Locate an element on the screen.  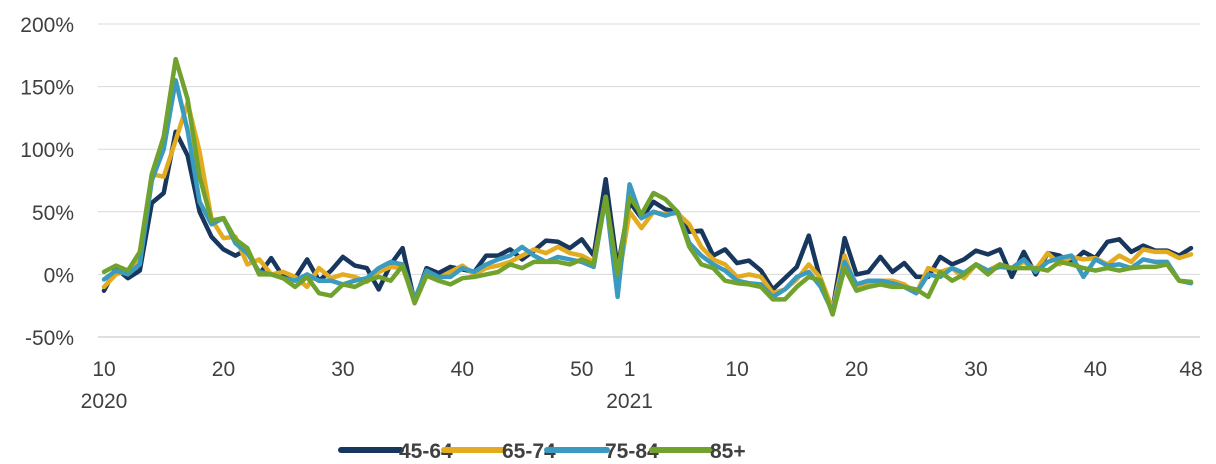
legend-label-45-64: 45-64 is located at coordinates (426, 451).